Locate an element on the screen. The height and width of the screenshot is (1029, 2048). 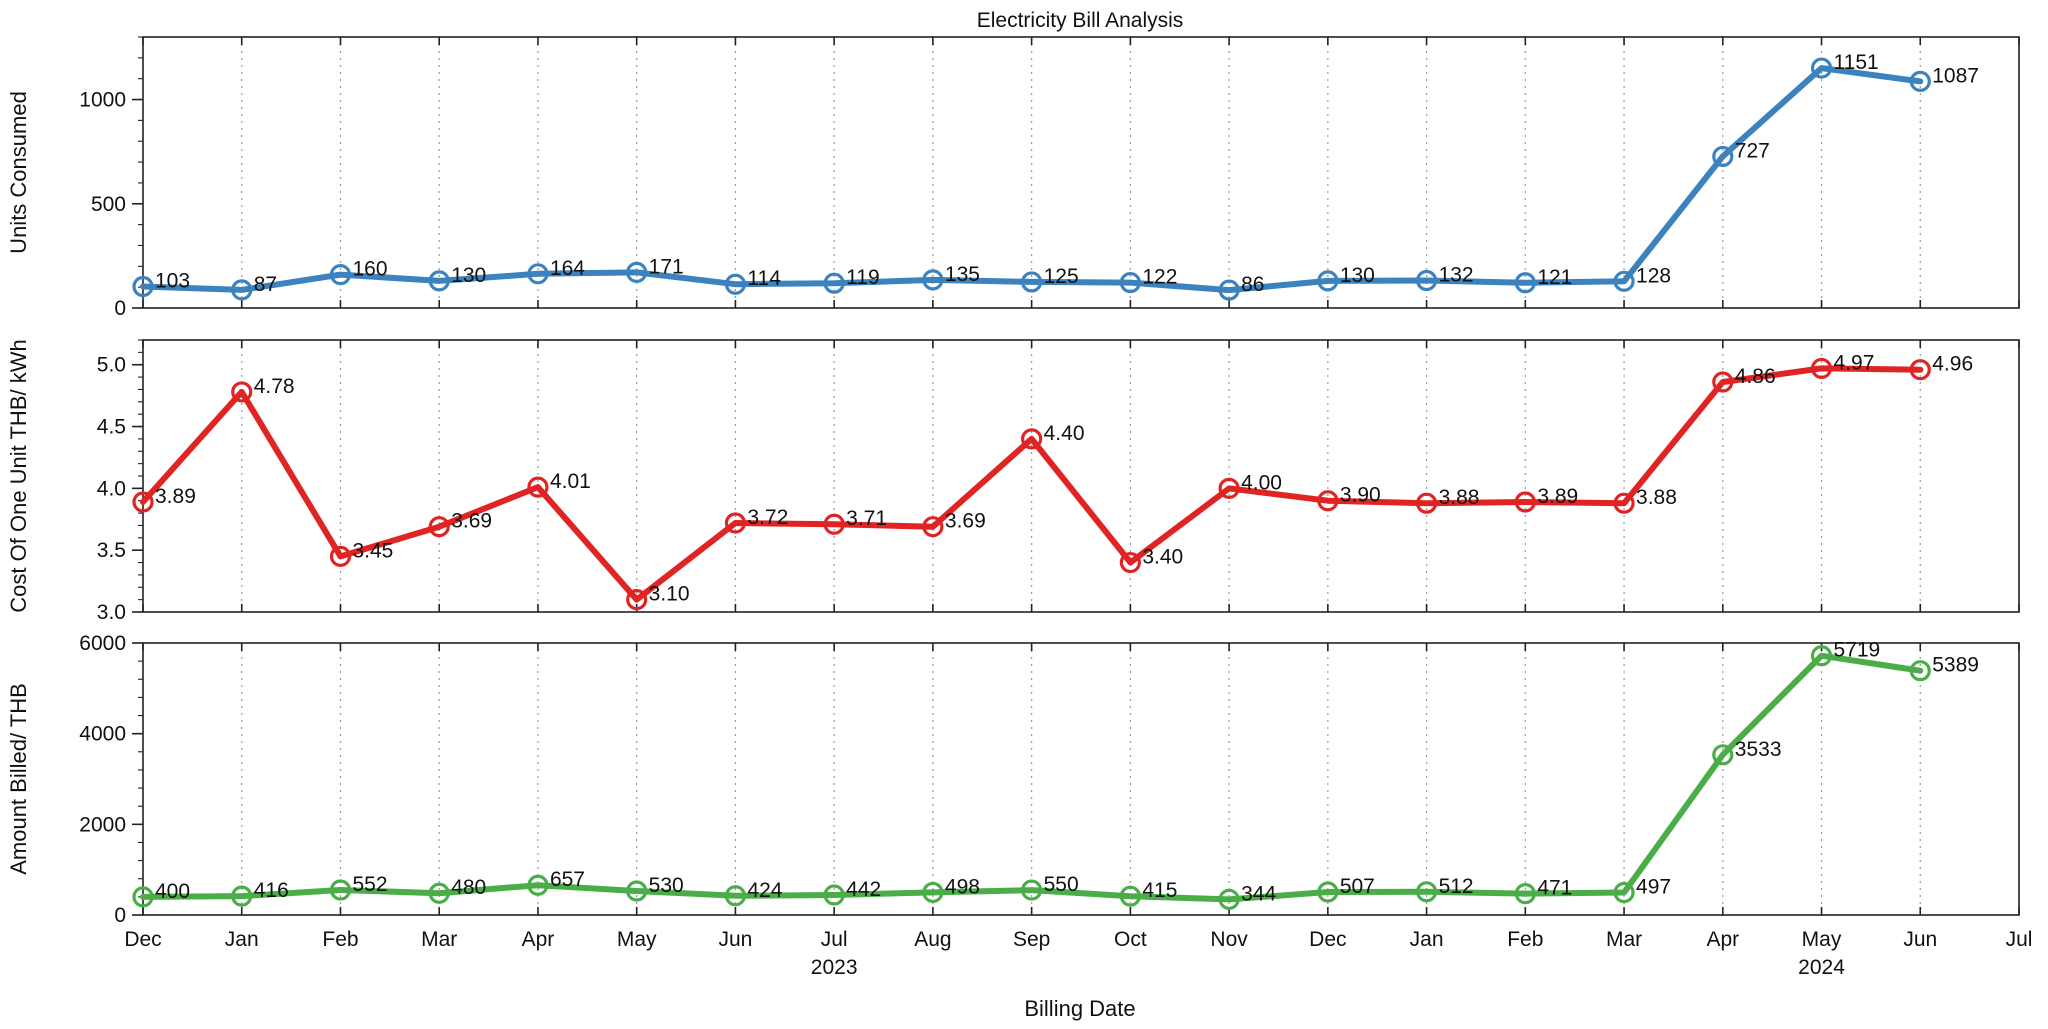
data-label: 3.40 is located at coordinates (1162, 557).